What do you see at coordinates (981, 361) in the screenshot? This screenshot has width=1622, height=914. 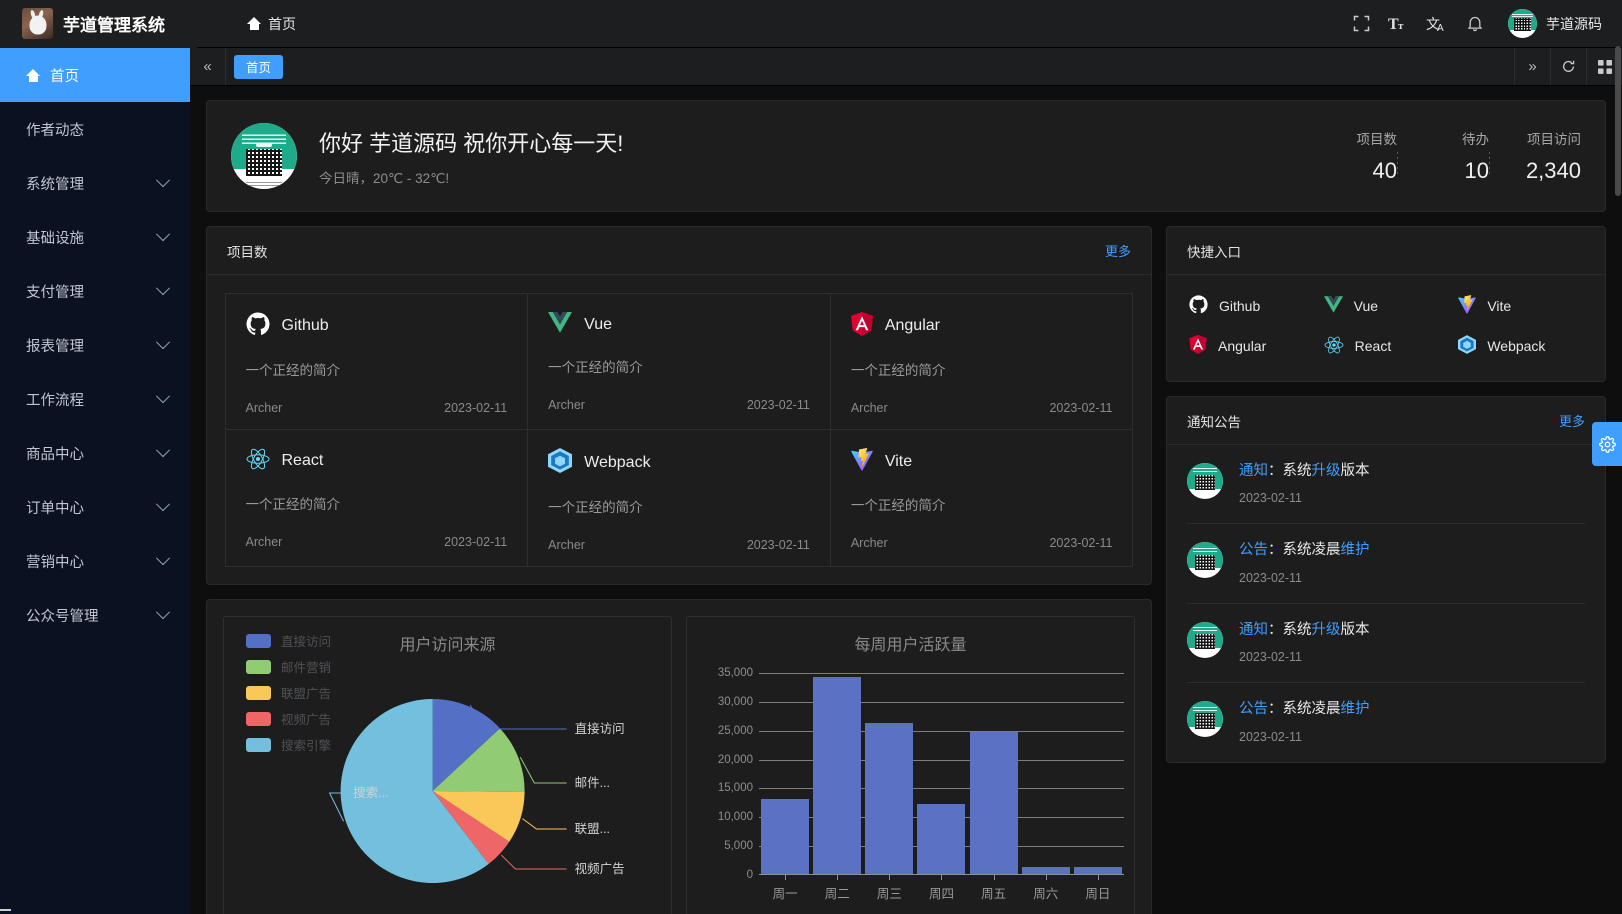 I see `project-card: Angular 一个正经的简介 Archer 2023-02-11` at bounding box center [981, 361].